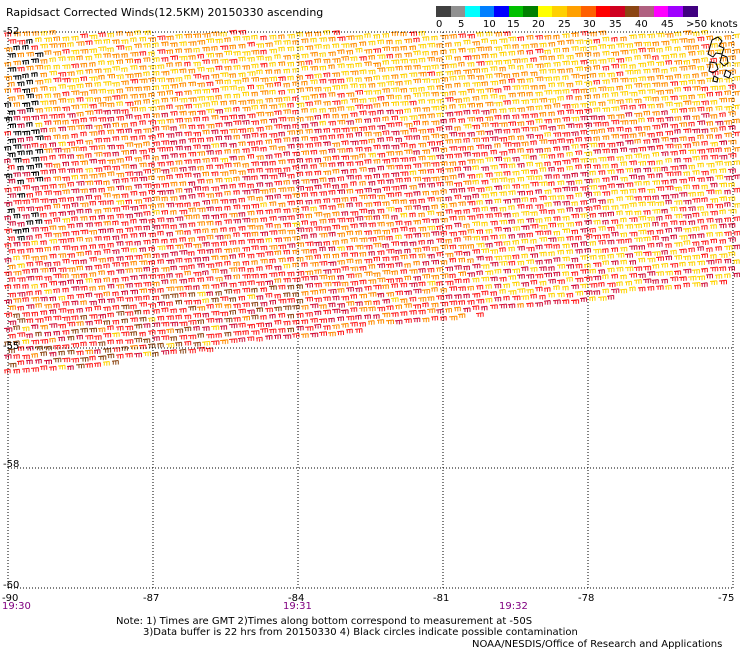  What do you see at coordinates (11, 585) in the screenshot?
I see `lat-label-60: -60` at bounding box center [11, 585].